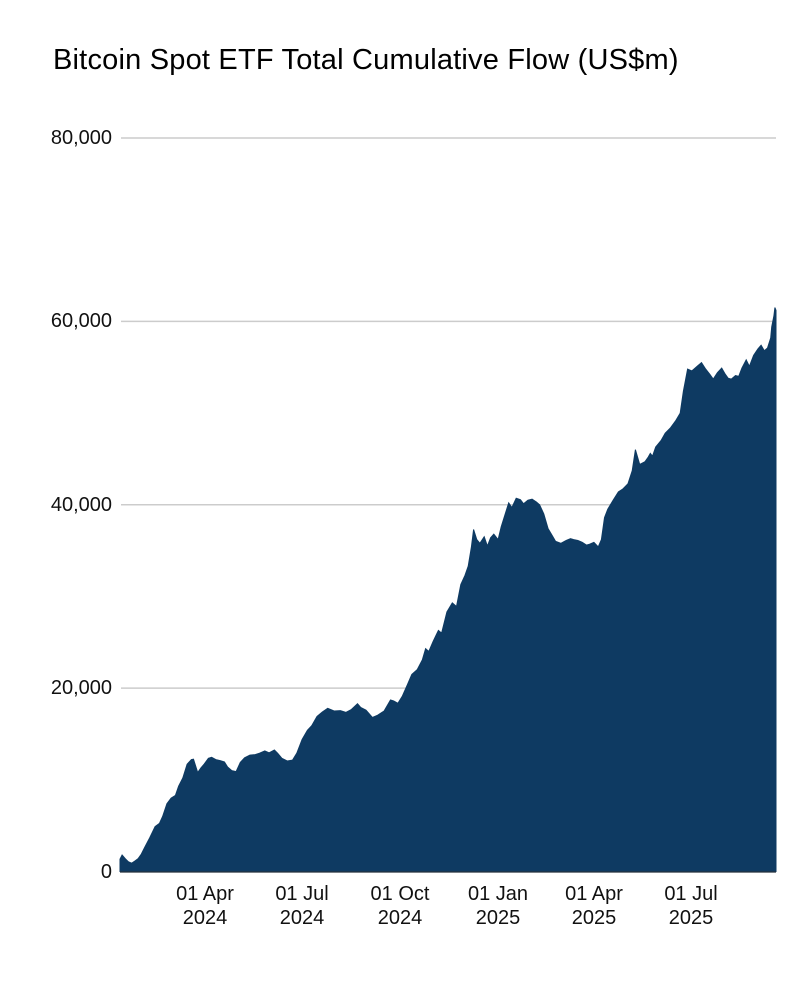 This screenshot has width=800, height=982. What do you see at coordinates (691, 906) in the screenshot?
I see `x-axis-tick-label-01-jul-2025: 01 Jul 2025` at bounding box center [691, 906].